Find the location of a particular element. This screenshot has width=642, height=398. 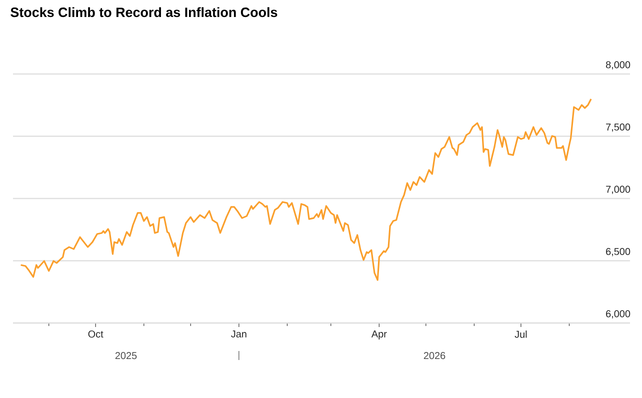

y-tick-label: 6,000 is located at coordinates (618, 314).